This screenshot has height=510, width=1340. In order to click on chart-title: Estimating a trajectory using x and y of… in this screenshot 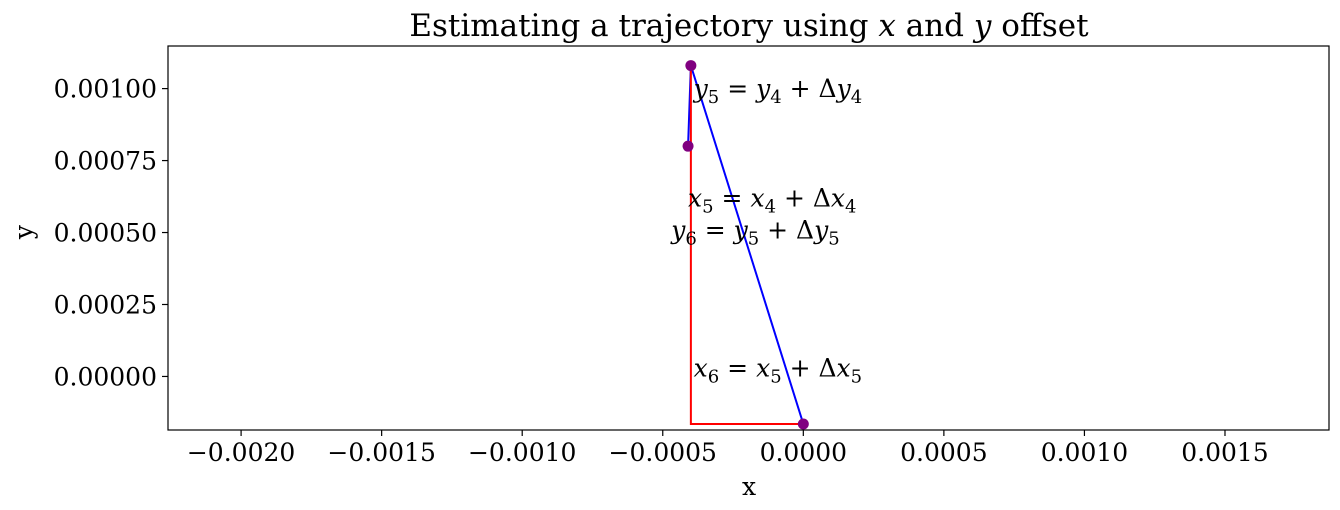, I will do `click(749, 26)`.